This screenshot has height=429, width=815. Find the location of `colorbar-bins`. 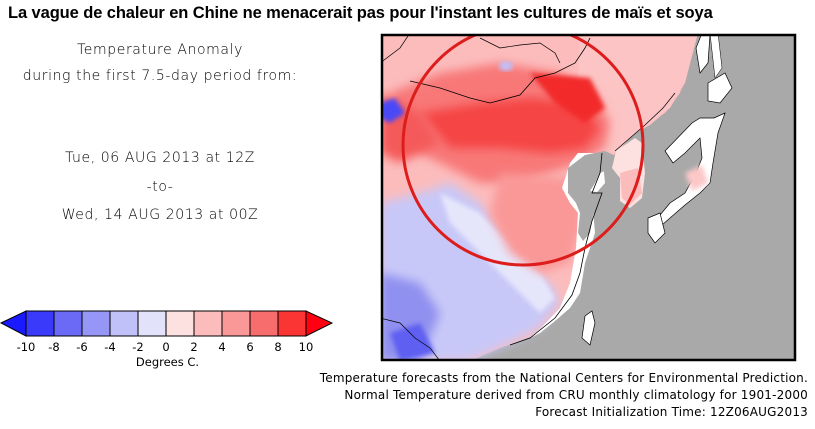

colorbar-bins is located at coordinates (166, 323).